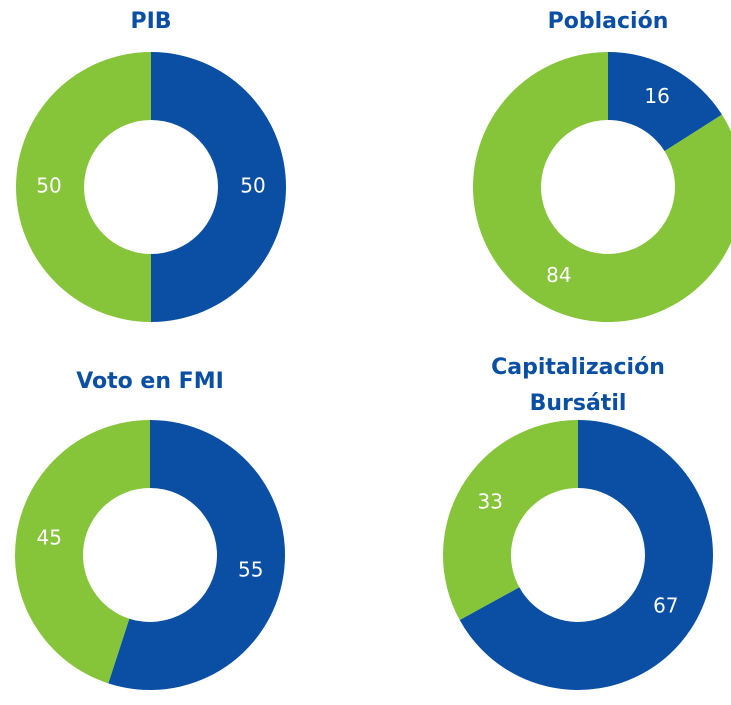 The height and width of the screenshot is (705, 731). What do you see at coordinates (151, 21) in the screenshot?
I see `chart-title: PIB` at bounding box center [151, 21].